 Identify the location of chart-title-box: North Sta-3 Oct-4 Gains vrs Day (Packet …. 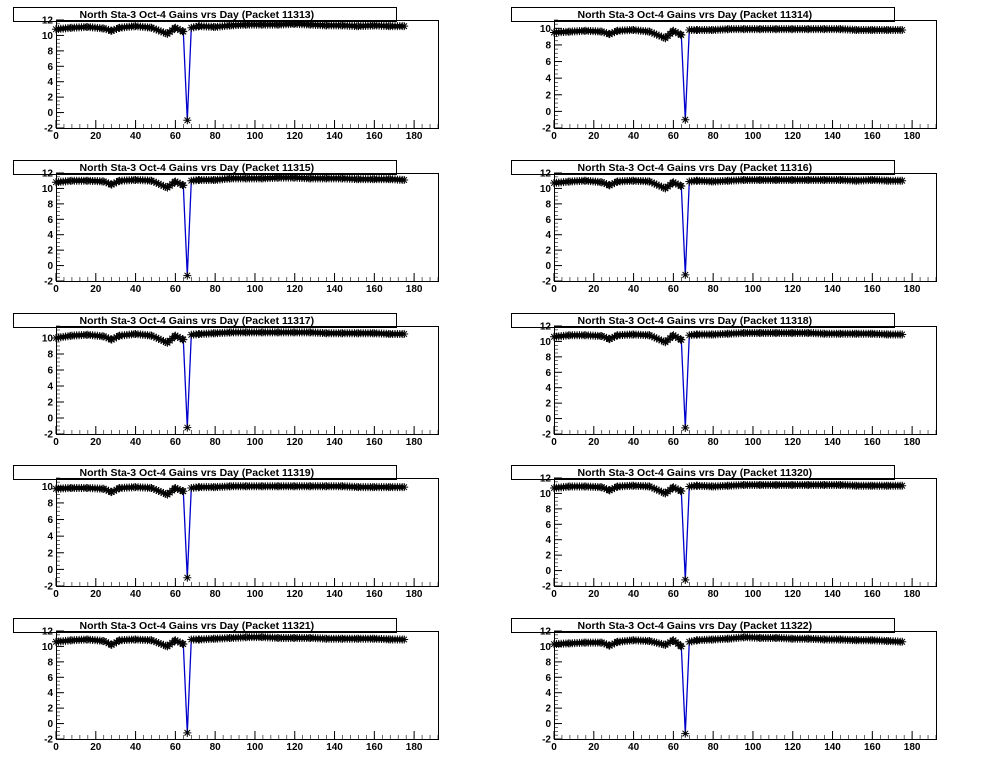
(703, 167).